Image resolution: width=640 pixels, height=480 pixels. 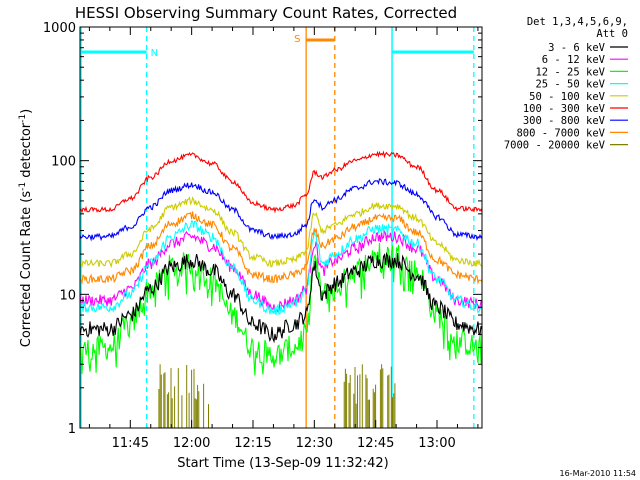 I want to click on legend-label-1: 6 - 12 keV, so click(x=574, y=60).